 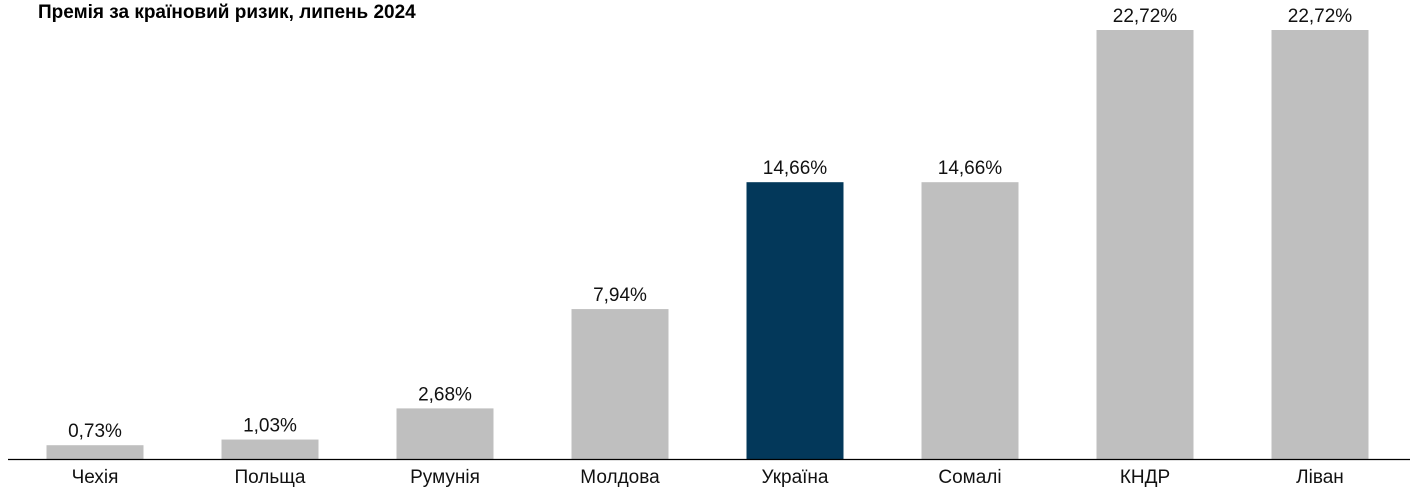 I want to click on x-tick-label: Чехія, so click(x=95, y=477).